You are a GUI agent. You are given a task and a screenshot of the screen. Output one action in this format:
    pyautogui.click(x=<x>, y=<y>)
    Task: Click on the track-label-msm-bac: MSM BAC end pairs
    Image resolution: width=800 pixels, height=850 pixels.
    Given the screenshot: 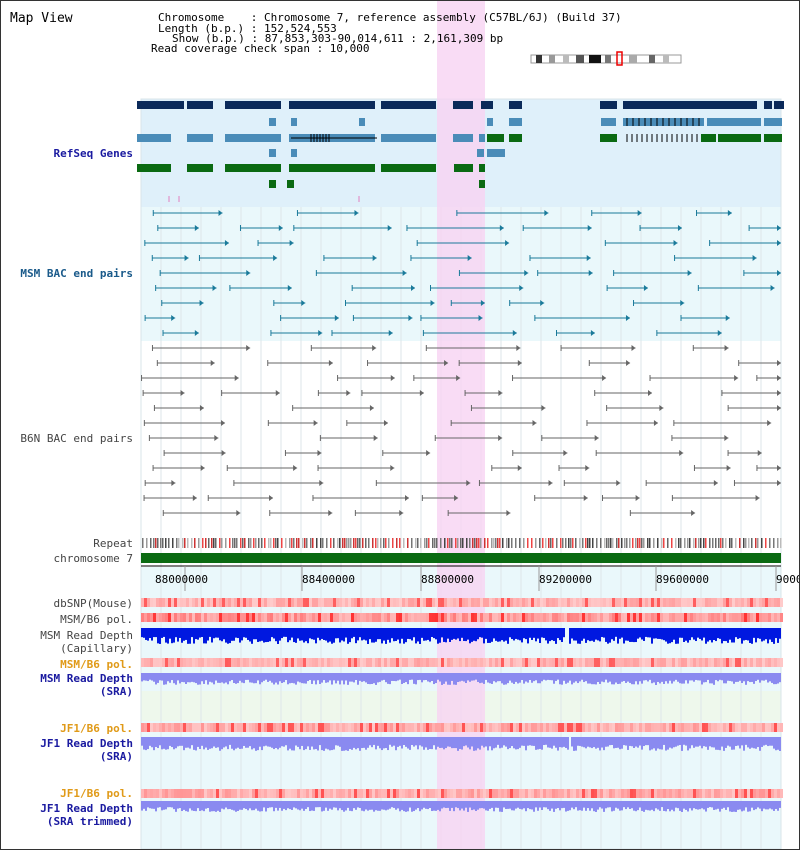 What is the action you would take?
    pyautogui.click(x=76, y=273)
    